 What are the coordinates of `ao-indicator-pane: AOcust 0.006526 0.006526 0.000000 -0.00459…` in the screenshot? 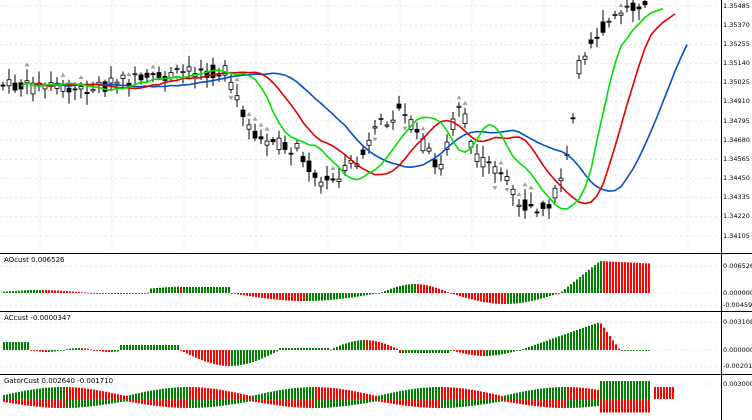 It's located at (376, 282).